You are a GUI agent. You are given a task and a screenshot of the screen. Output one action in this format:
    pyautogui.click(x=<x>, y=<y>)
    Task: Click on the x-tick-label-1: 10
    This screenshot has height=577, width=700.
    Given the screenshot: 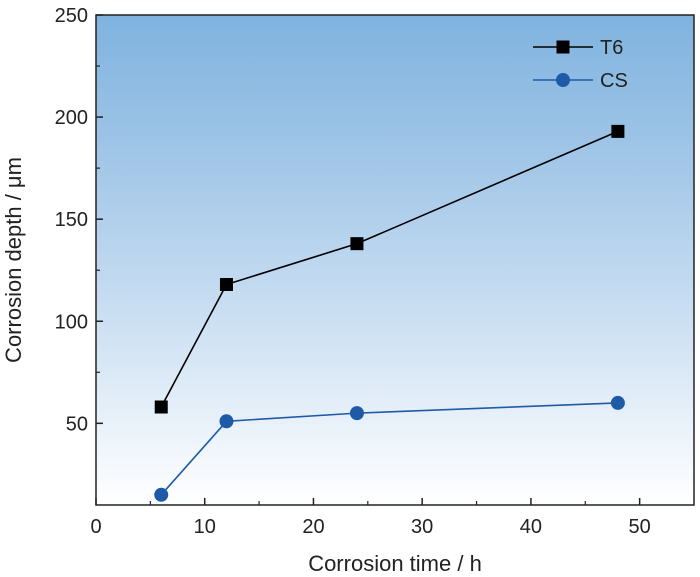 What is the action you would take?
    pyautogui.click(x=205, y=527)
    